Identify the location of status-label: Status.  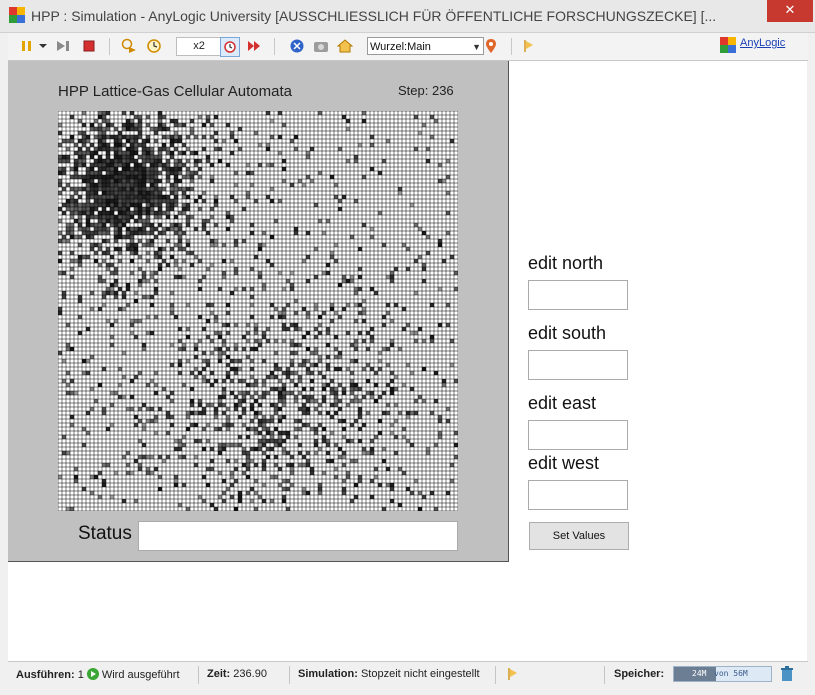
(105, 533).